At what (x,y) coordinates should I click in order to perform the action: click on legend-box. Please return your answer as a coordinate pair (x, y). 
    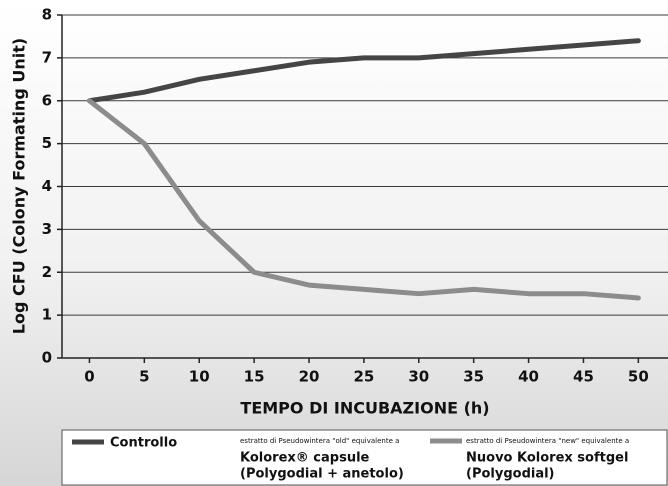
    Looking at the image, I should click on (364, 457).